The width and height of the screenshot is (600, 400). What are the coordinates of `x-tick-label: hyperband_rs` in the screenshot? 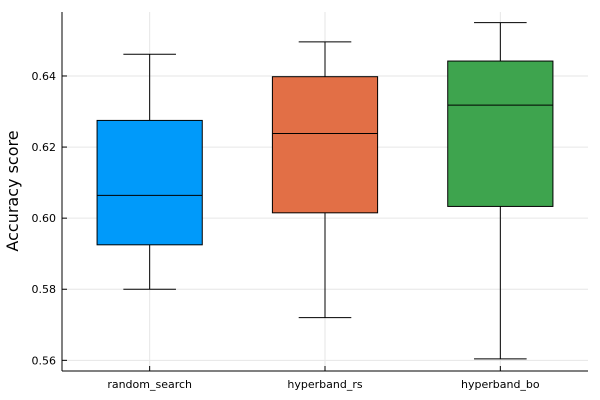 It's located at (324, 384).